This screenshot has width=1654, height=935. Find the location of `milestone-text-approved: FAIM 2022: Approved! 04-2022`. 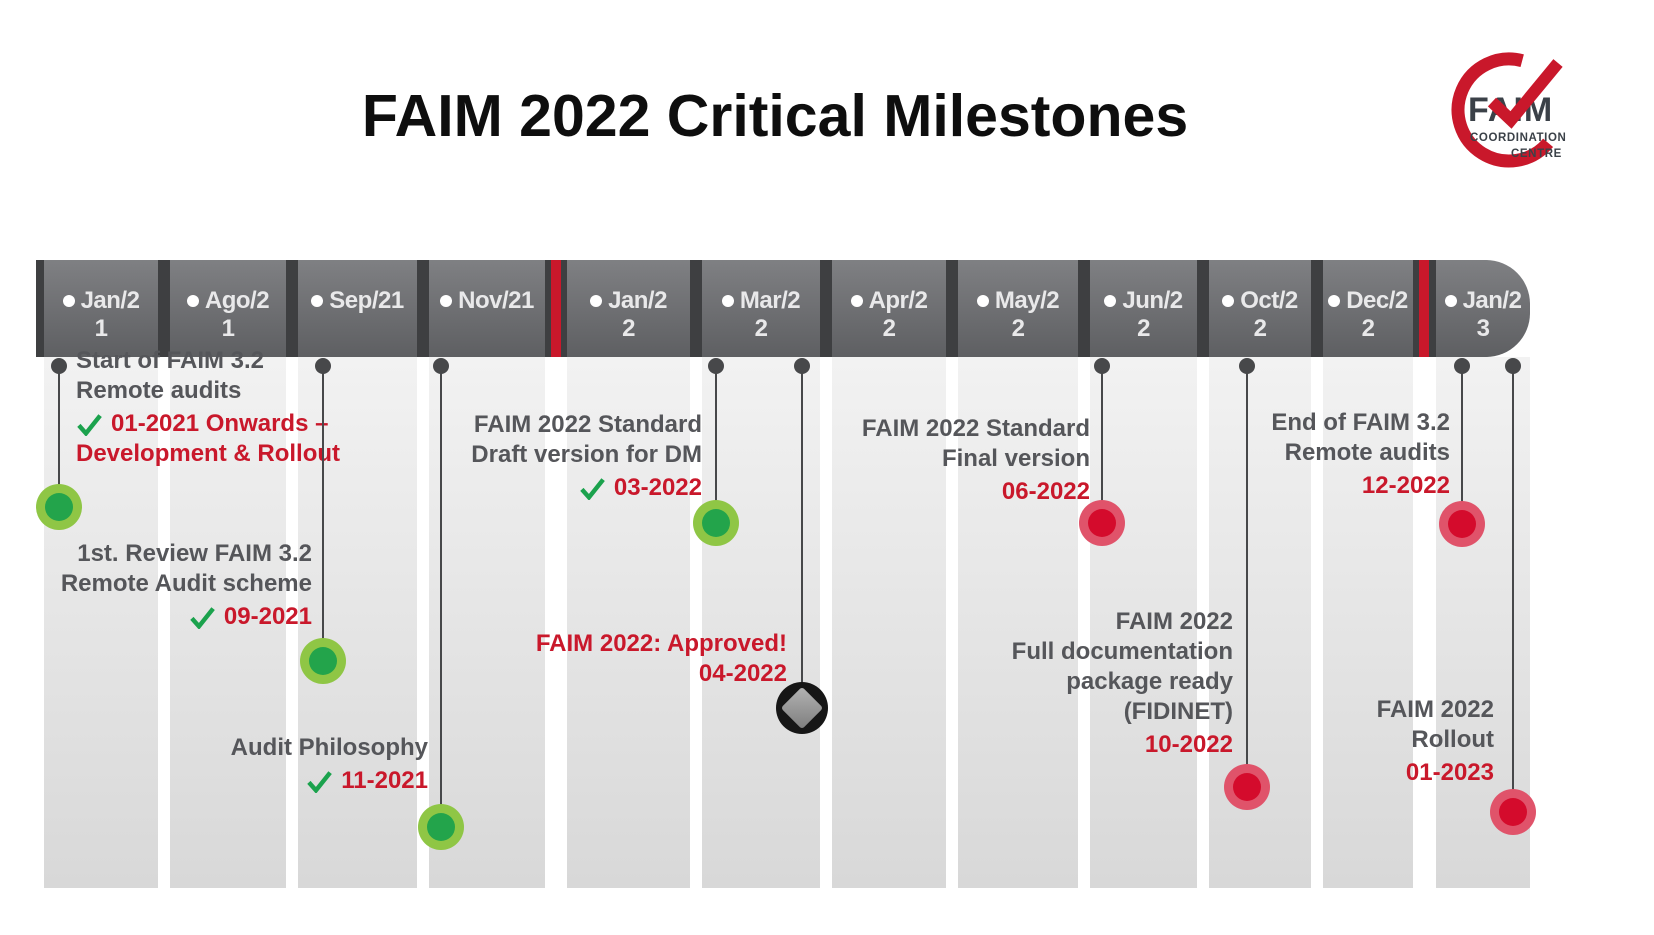

milestone-text-approved: FAIM 2022: Approved! 04-2022 is located at coordinates (661, 657).